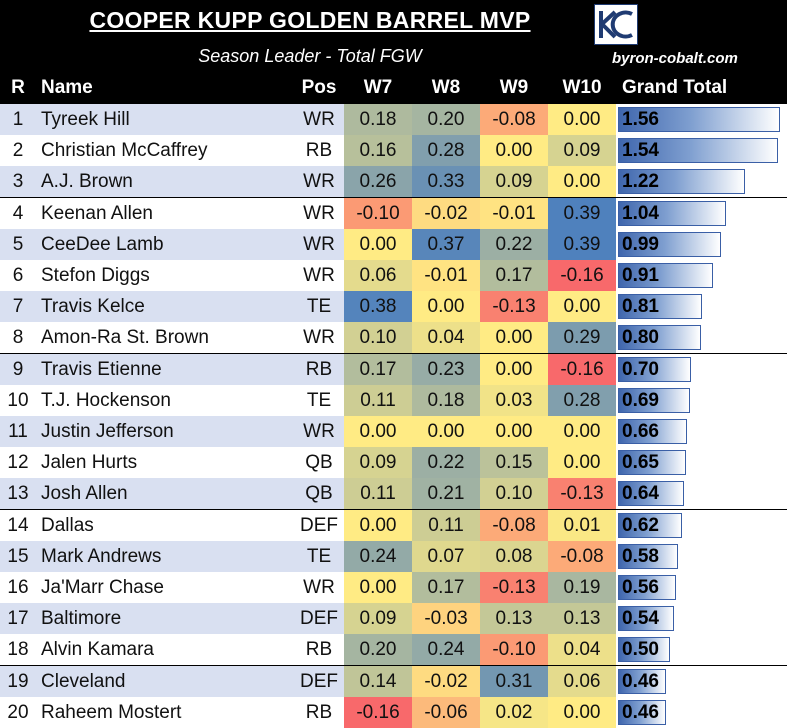  What do you see at coordinates (446, 587) in the screenshot?
I see `week-value-cell: 0.17` at bounding box center [446, 587].